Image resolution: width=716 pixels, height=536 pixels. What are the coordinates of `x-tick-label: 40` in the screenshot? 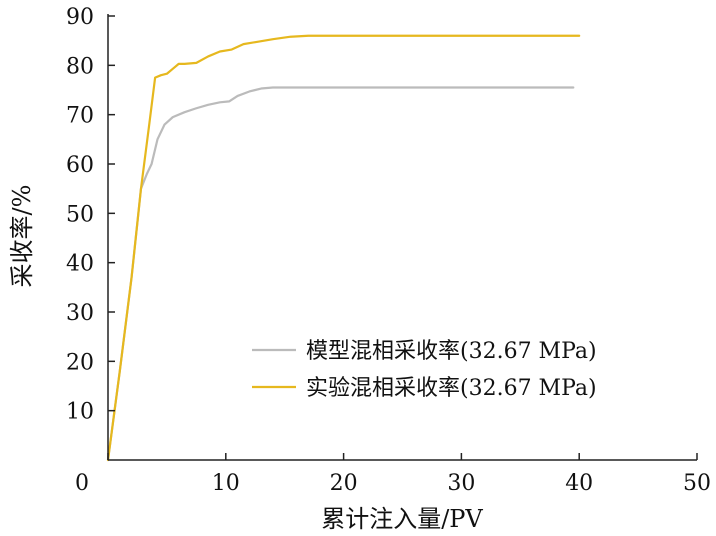 It's located at (579, 483).